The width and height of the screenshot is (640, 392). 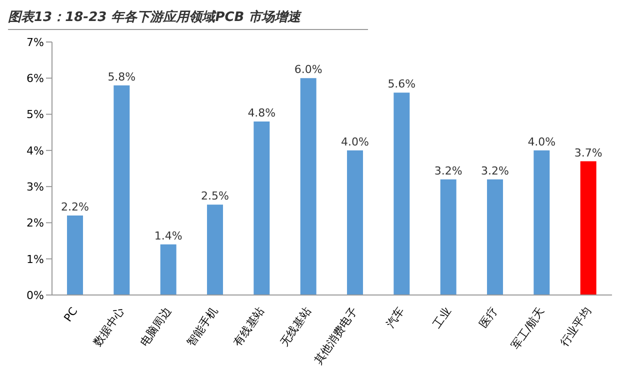 What do you see at coordinates (527, 328) in the screenshot?
I see `x-tick-label: 军工/航天` at bounding box center [527, 328].